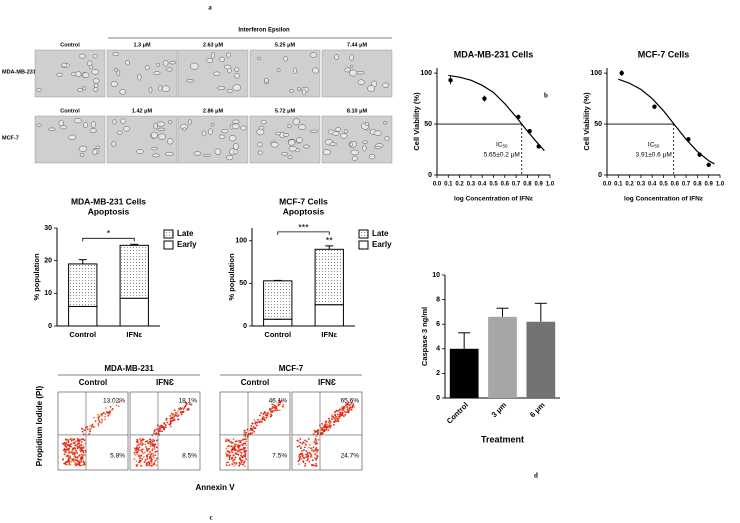  Describe the element at coordinates (70, 45) in the screenshot. I see `column-label: Control` at that location.